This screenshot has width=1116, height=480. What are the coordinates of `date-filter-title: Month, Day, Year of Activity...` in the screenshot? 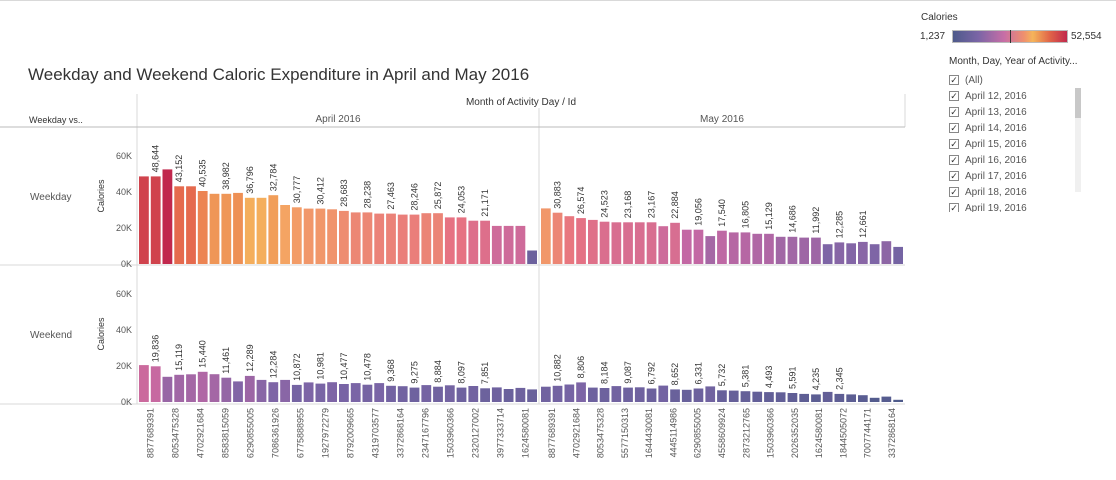 It's located at (1013, 61).